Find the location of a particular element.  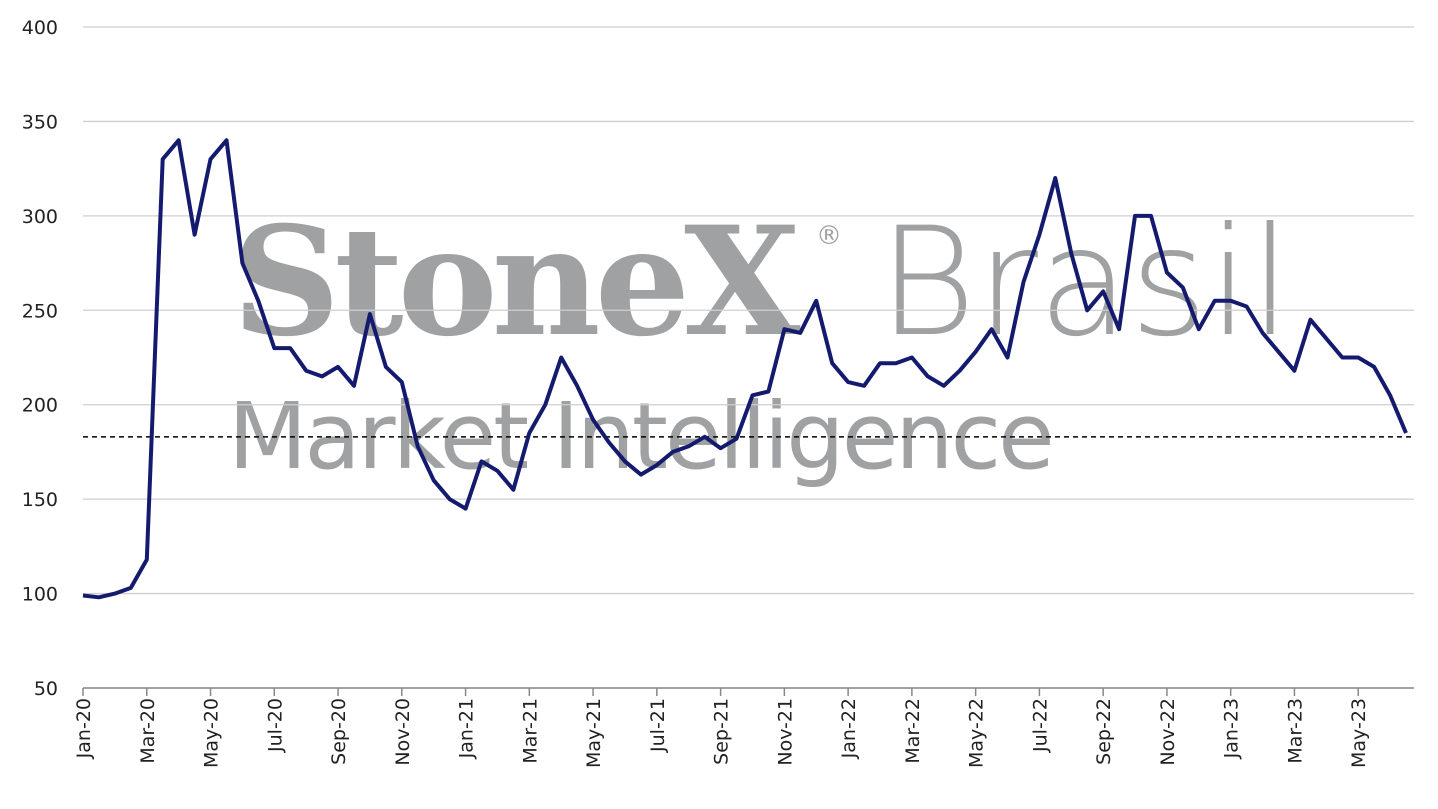

x-tick-label: Nov-21 is located at coordinates (785, 732).